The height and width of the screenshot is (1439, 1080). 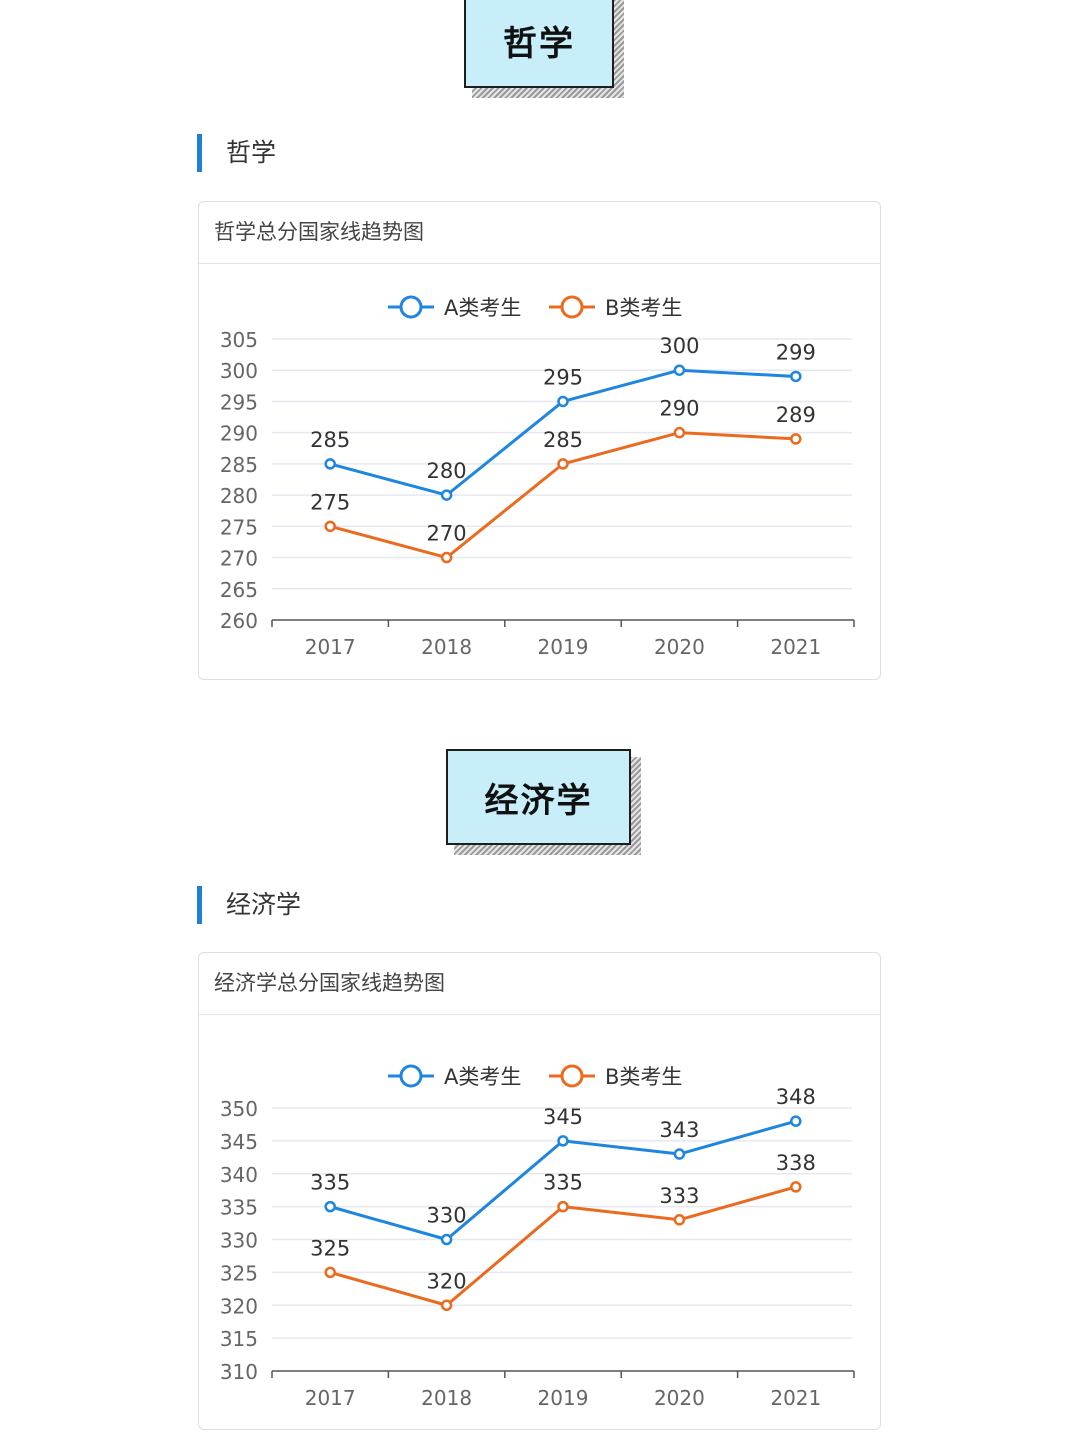 I want to click on chart-card-title: 经济学总分国家线趋势图, so click(x=539, y=984).